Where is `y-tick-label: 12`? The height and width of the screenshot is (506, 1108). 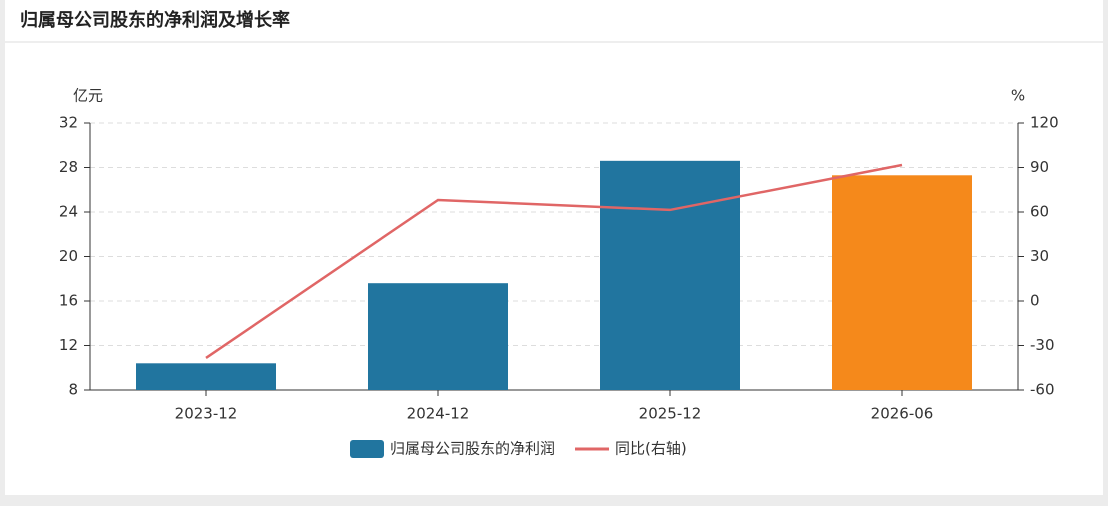
y-tick-label: 12 is located at coordinates (68, 345).